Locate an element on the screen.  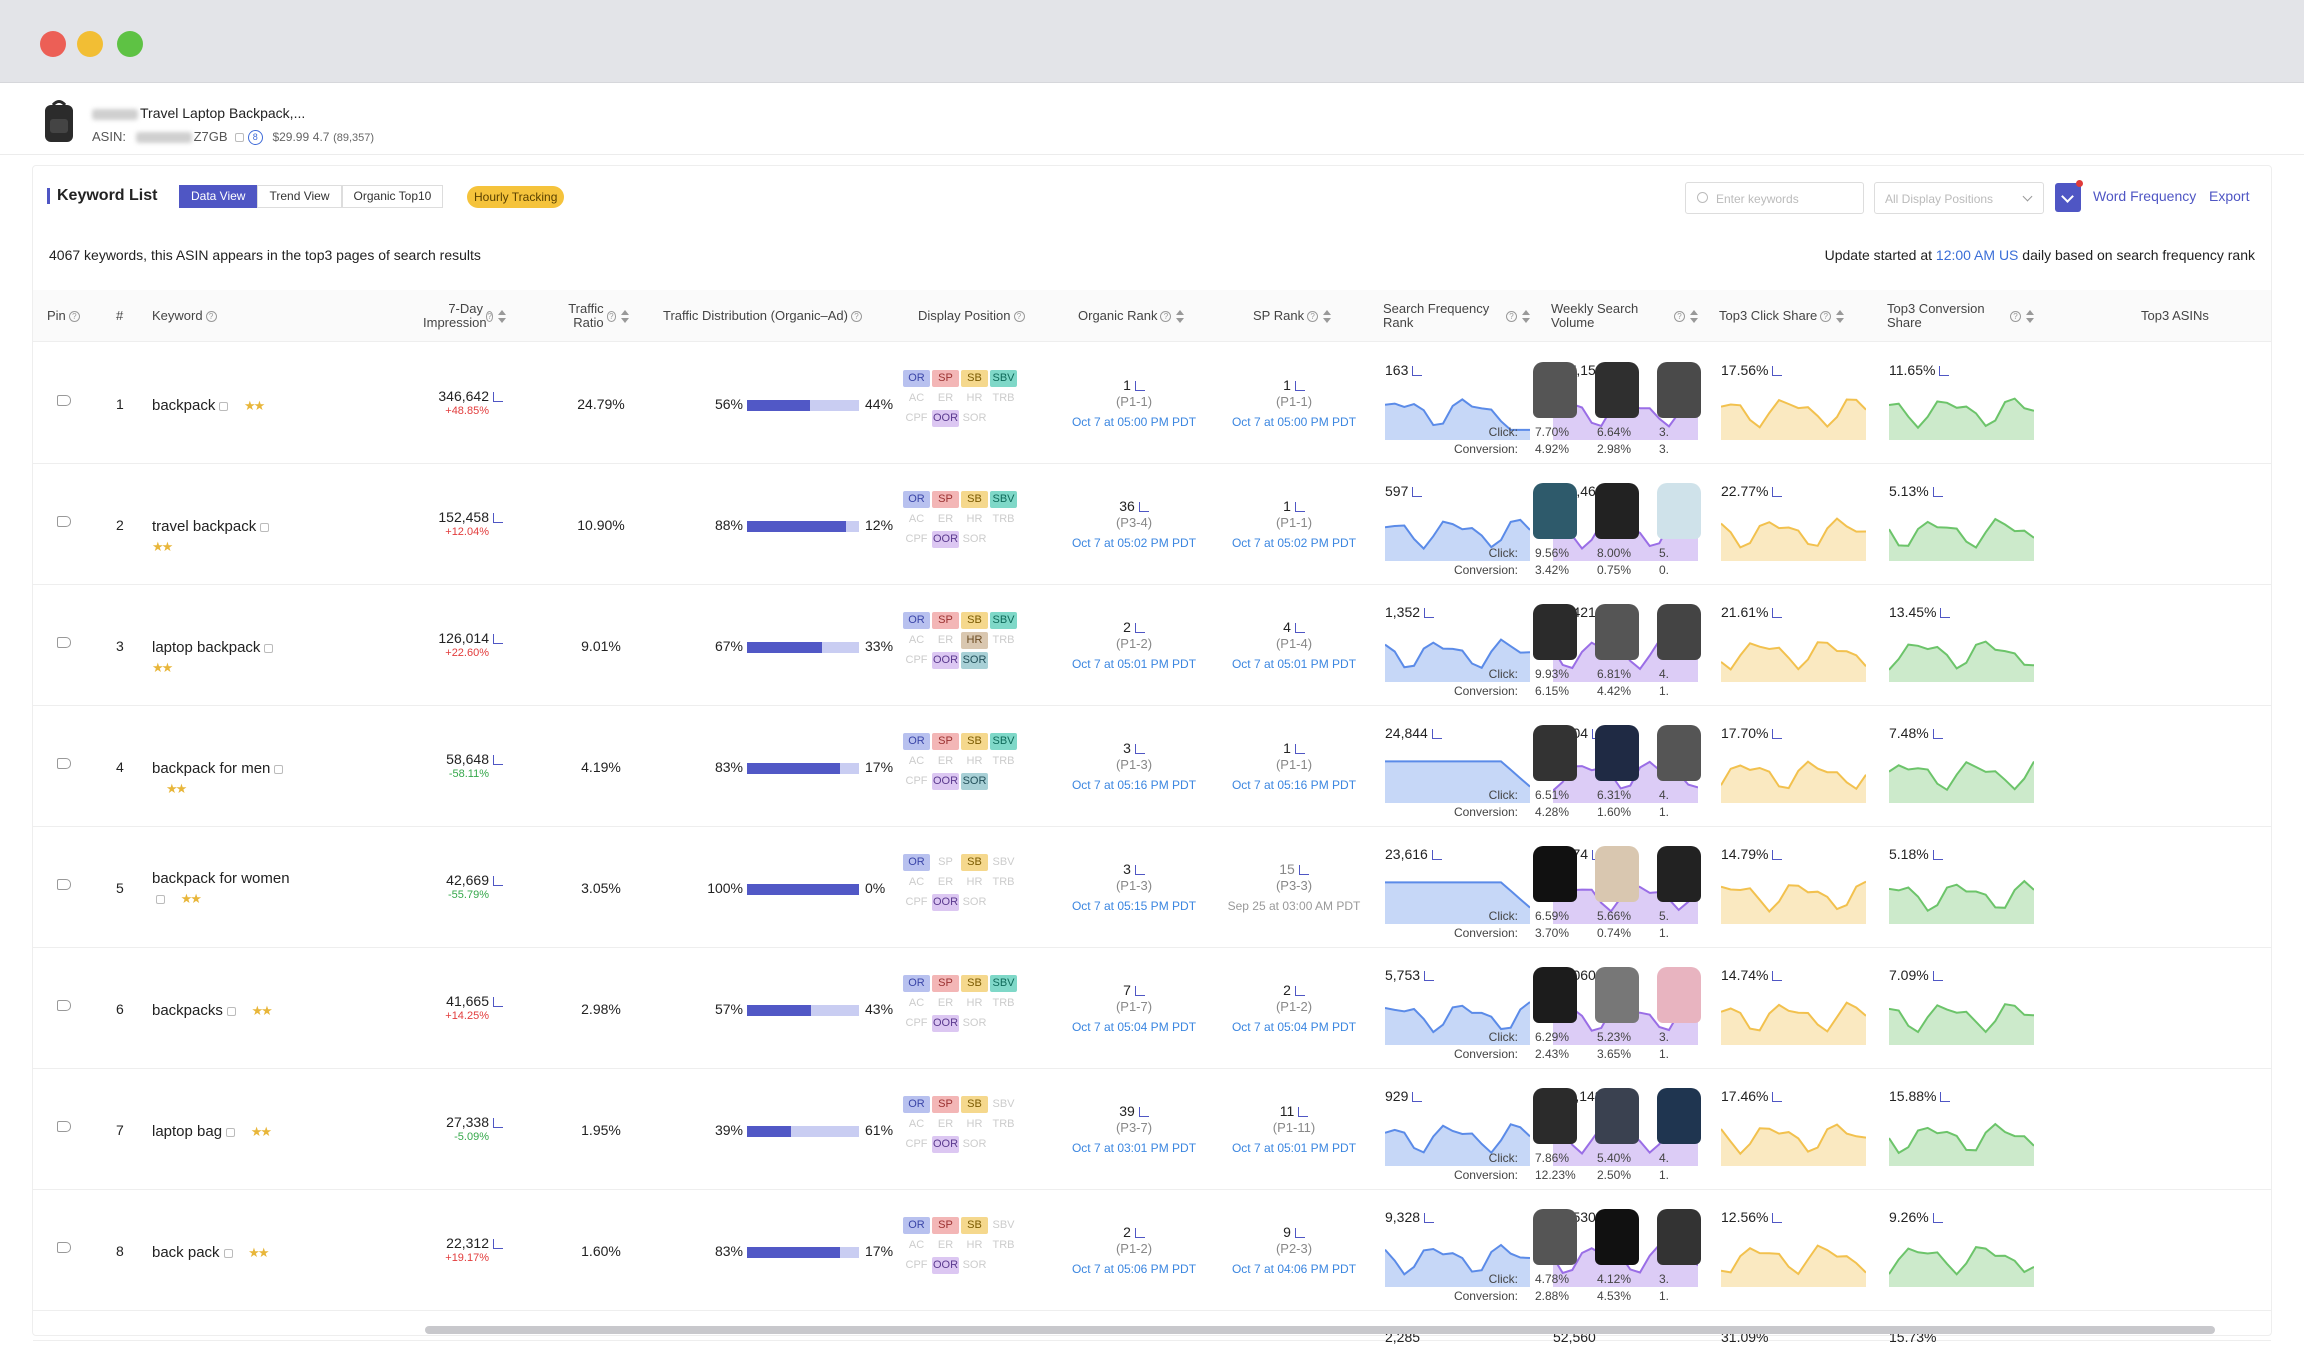
col-traffic-ratio: Traffic Ratio? is located at coordinates (598, 316).